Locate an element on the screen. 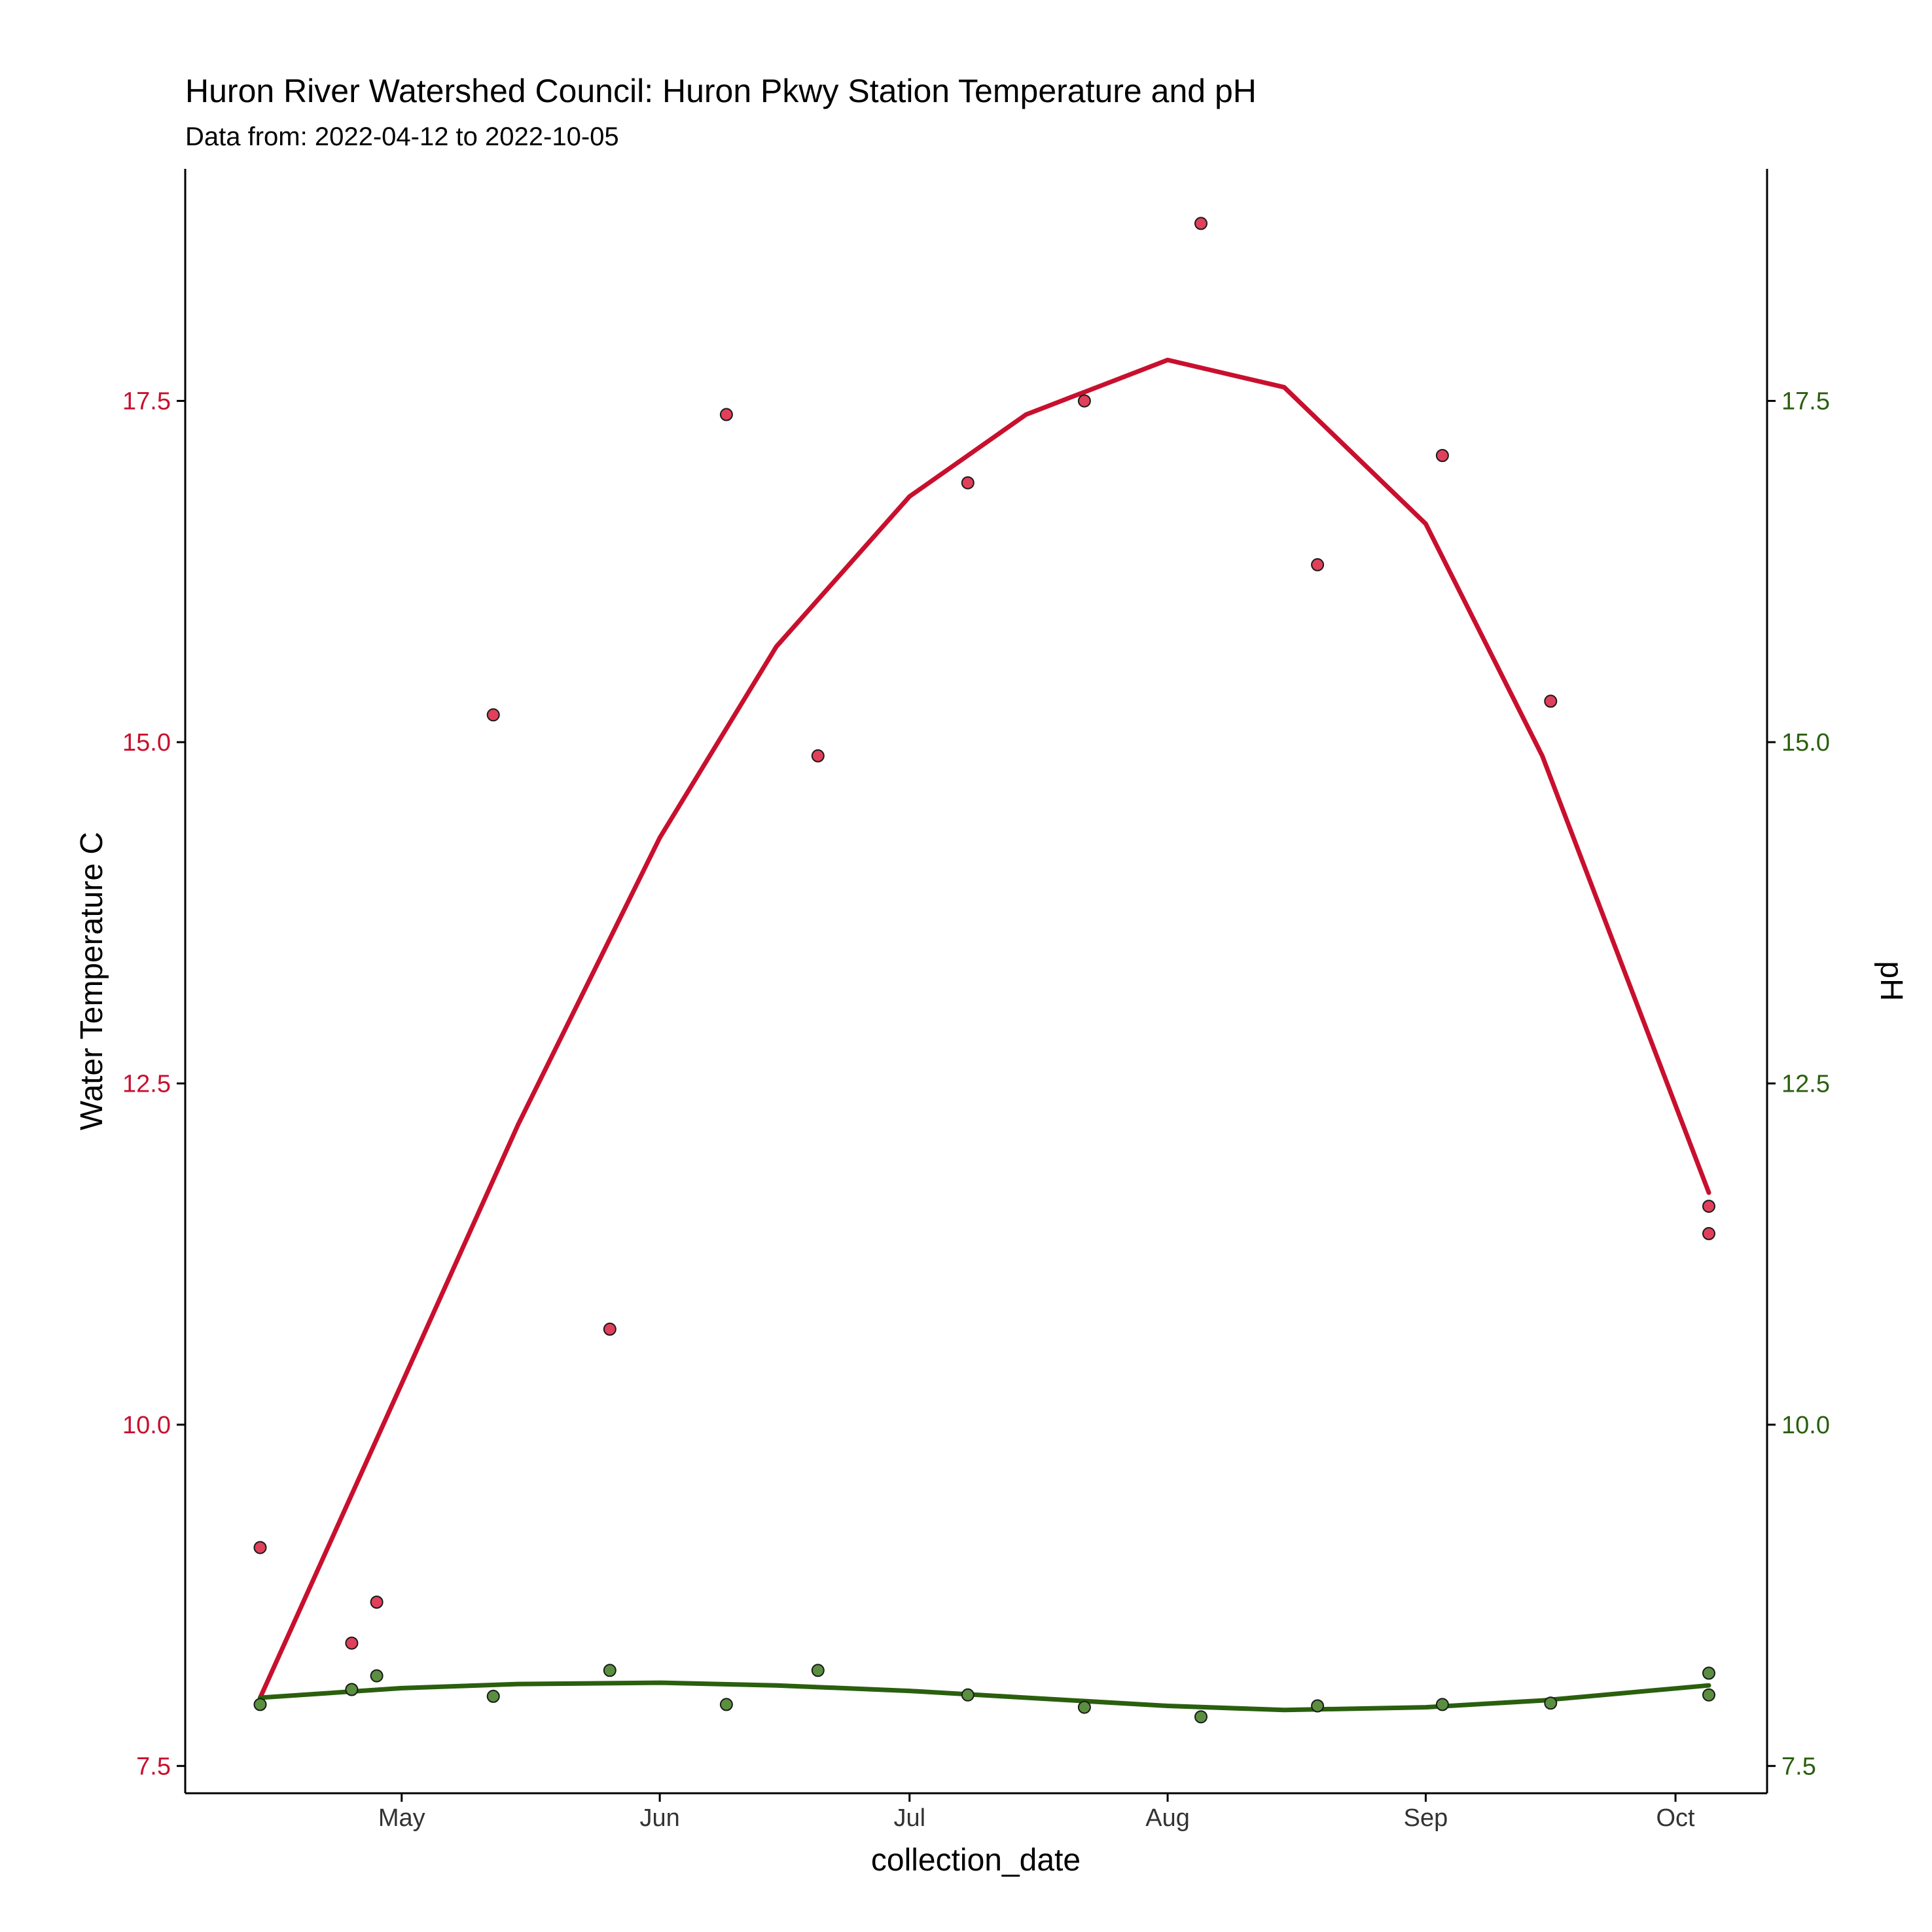 This screenshot has width=1932, height=1932. y-tick-label-left: 10.0 is located at coordinates (146, 1425).